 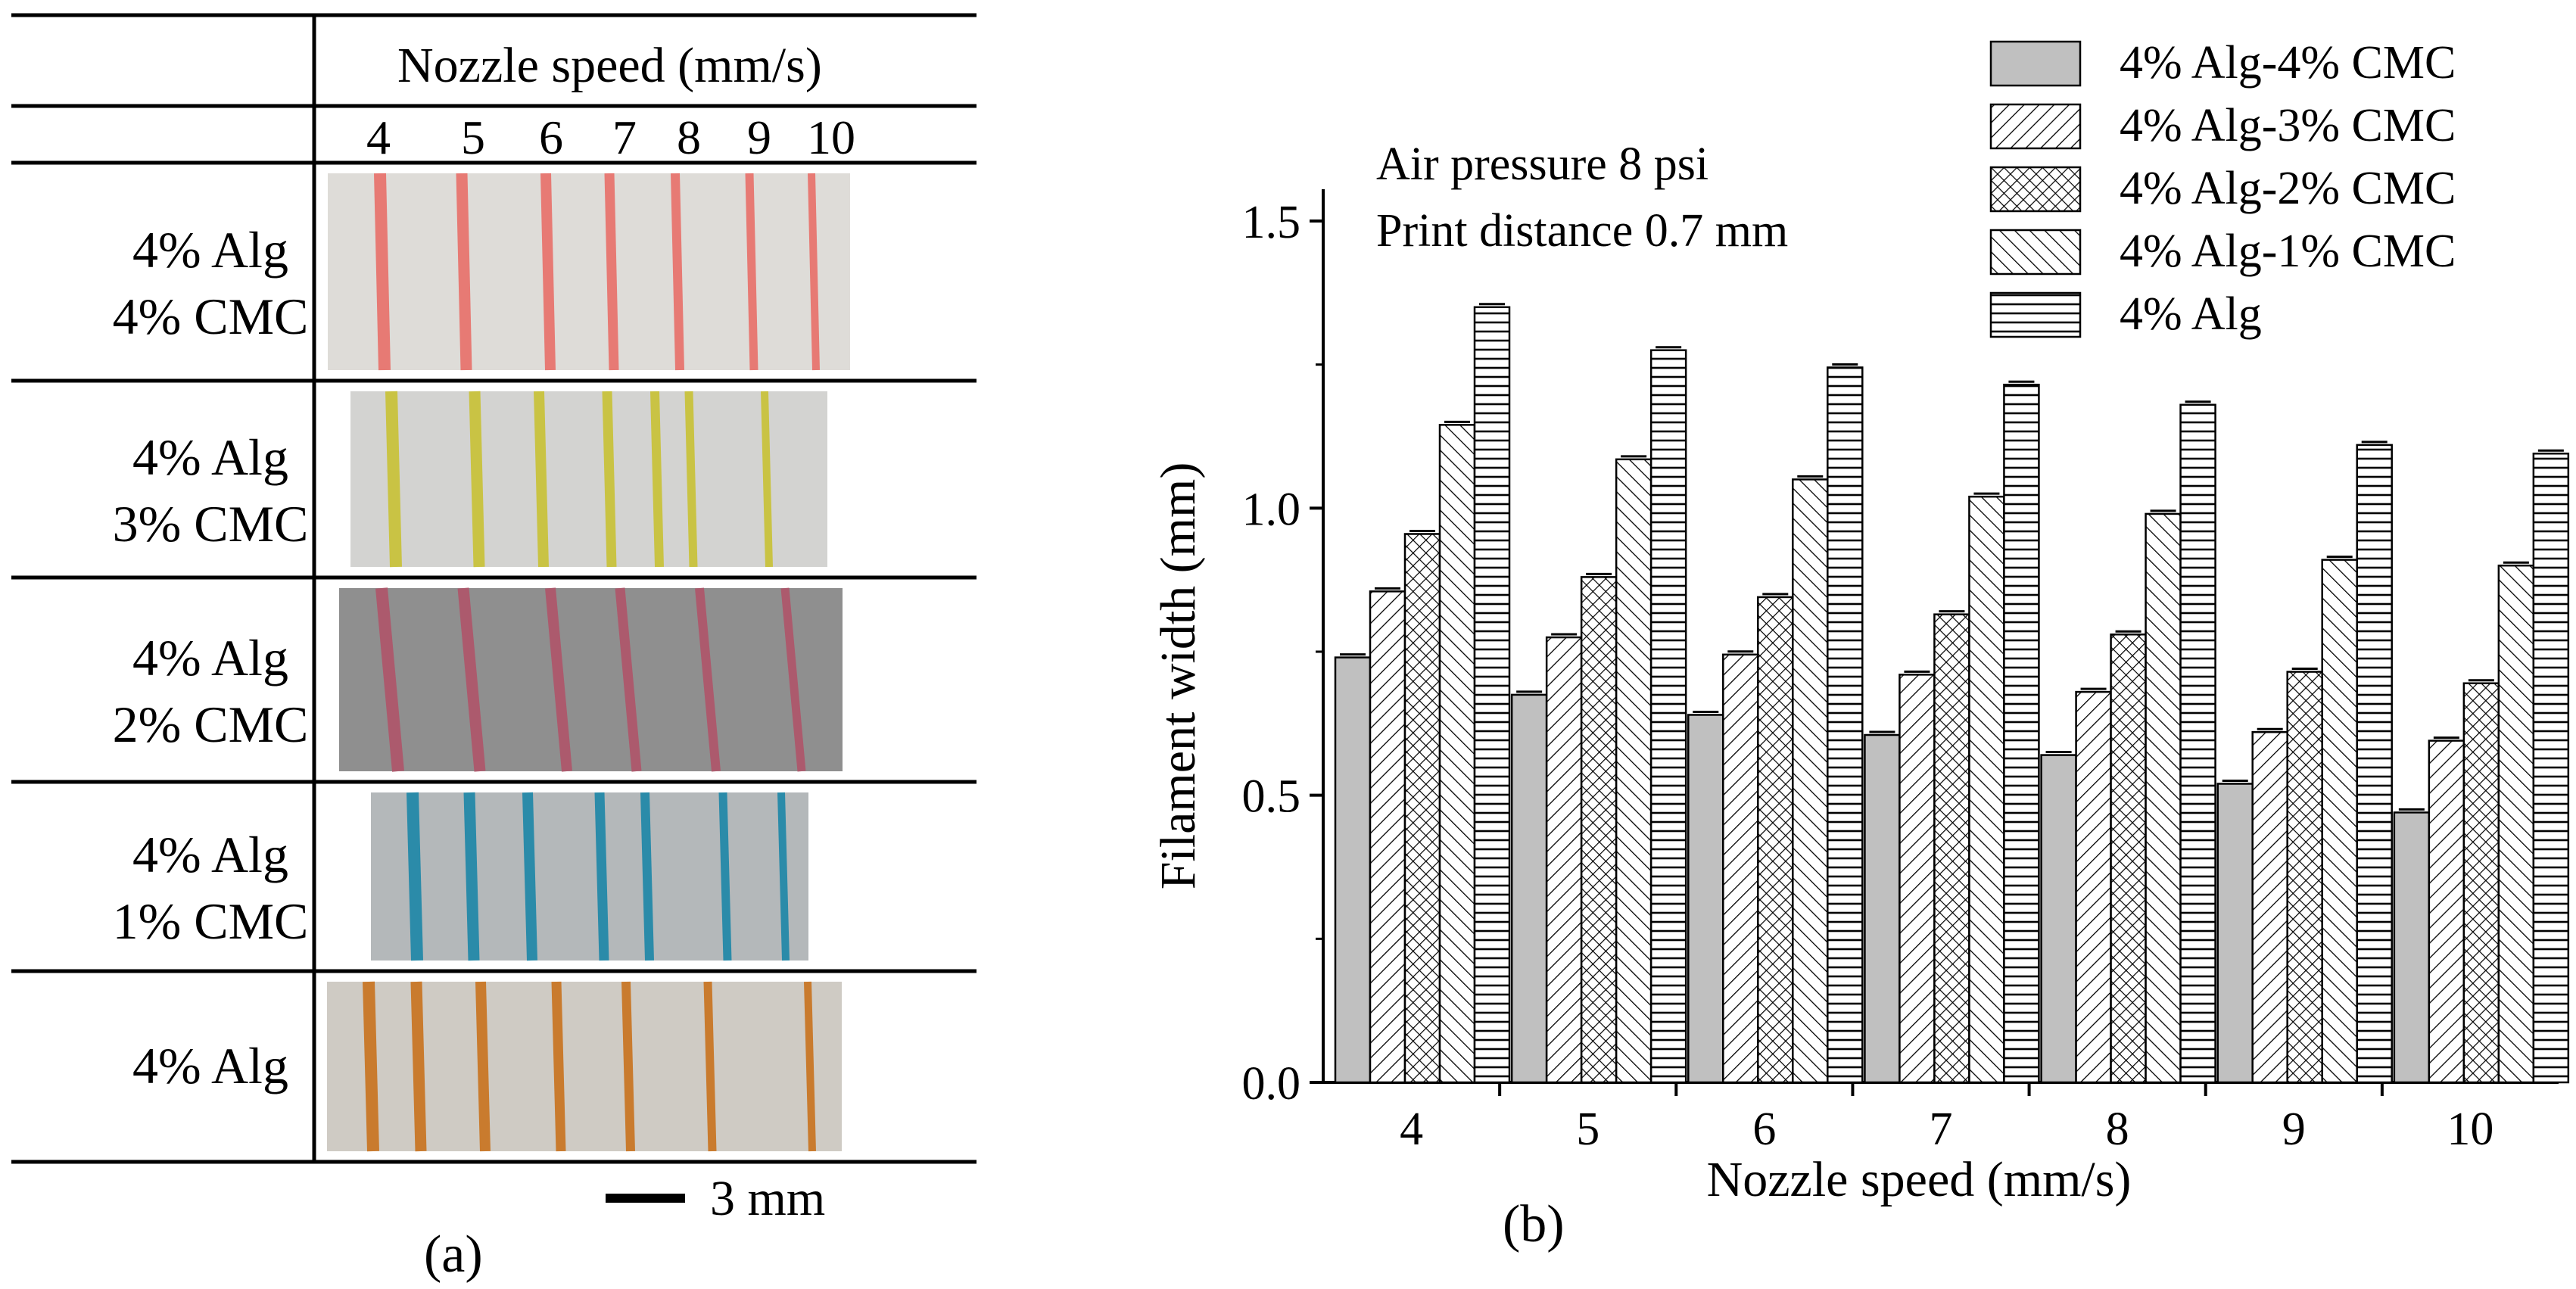 What do you see at coordinates (1542, 164) in the screenshot?
I see `annotation-air-pressure: Air pressure 8 psi` at bounding box center [1542, 164].